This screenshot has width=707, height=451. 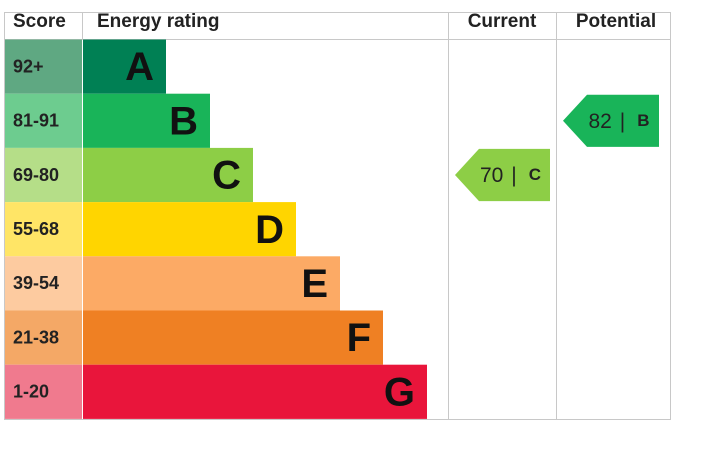 What do you see at coordinates (599, 120) in the screenshot?
I see `potential-value: 82` at bounding box center [599, 120].